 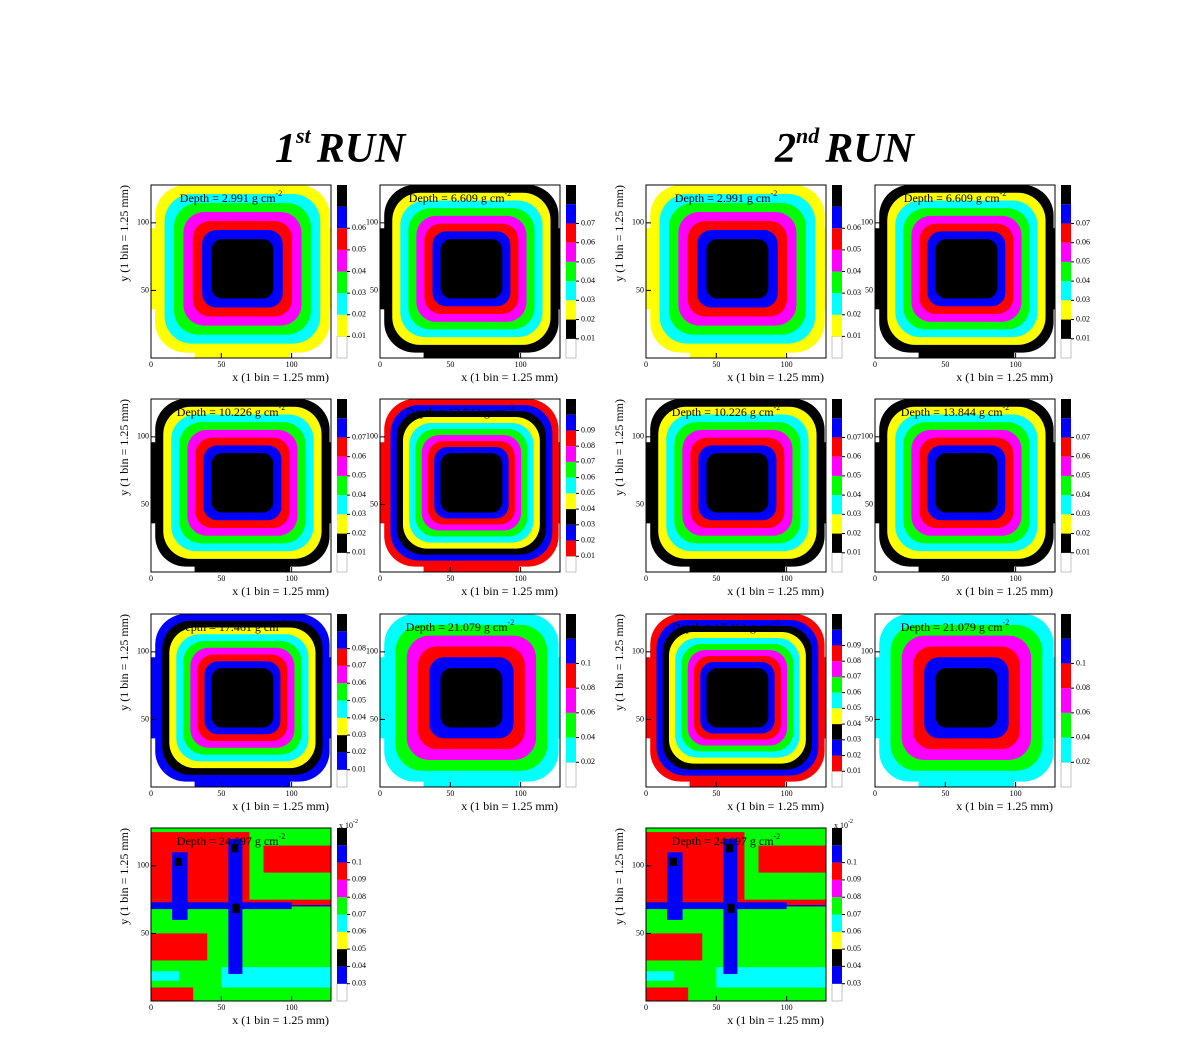 I want to click on colorbar-tick-label: 0.08, so click(x=359, y=896).